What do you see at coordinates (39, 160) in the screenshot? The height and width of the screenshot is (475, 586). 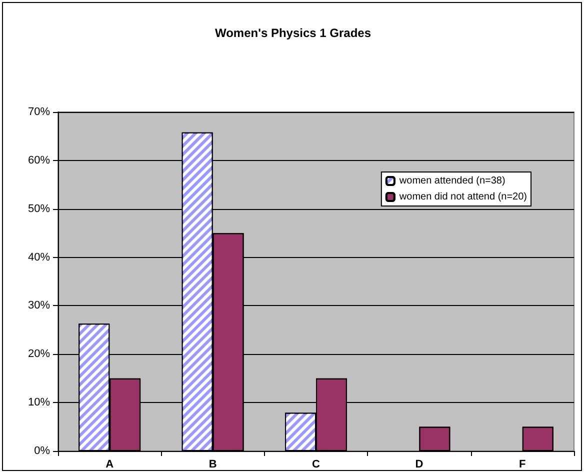 I see `y-tick-label: 60%` at bounding box center [39, 160].